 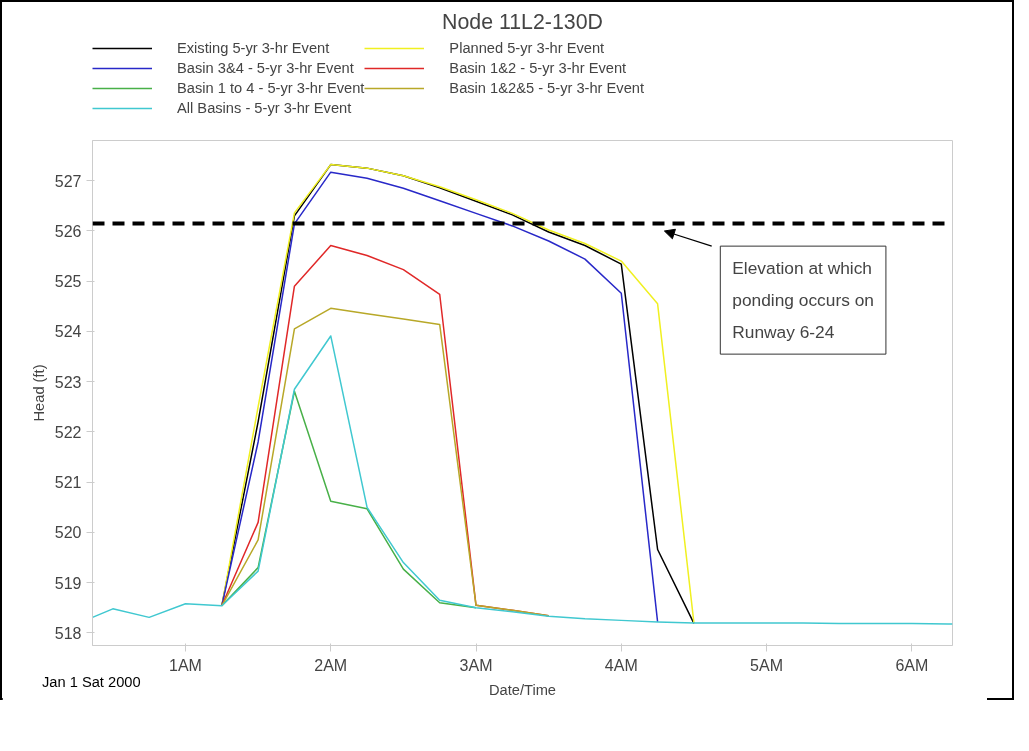 What do you see at coordinates (68, 483) in the screenshot?
I see `y-tick-label: 521` at bounding box center [68, 483].